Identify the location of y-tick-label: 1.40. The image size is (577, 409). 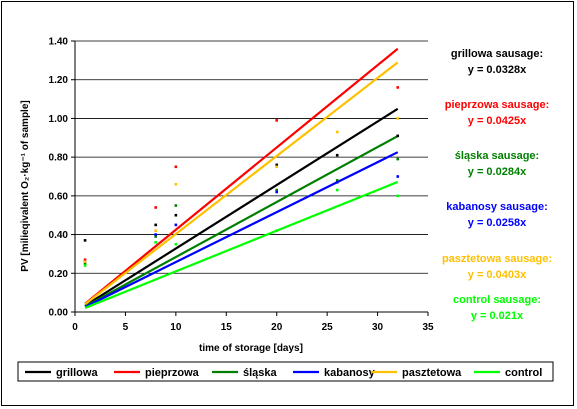
(59, 42).